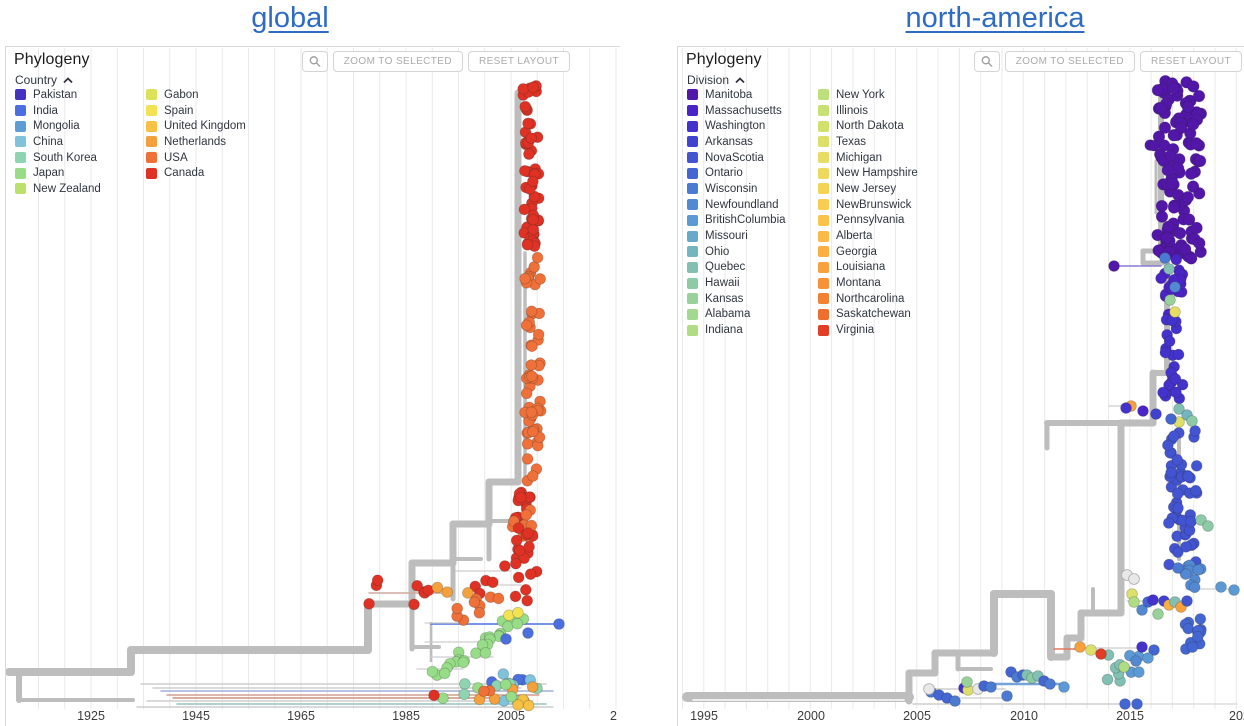  I want to click on legend-item: BritishColumbia, so click(752, 221).